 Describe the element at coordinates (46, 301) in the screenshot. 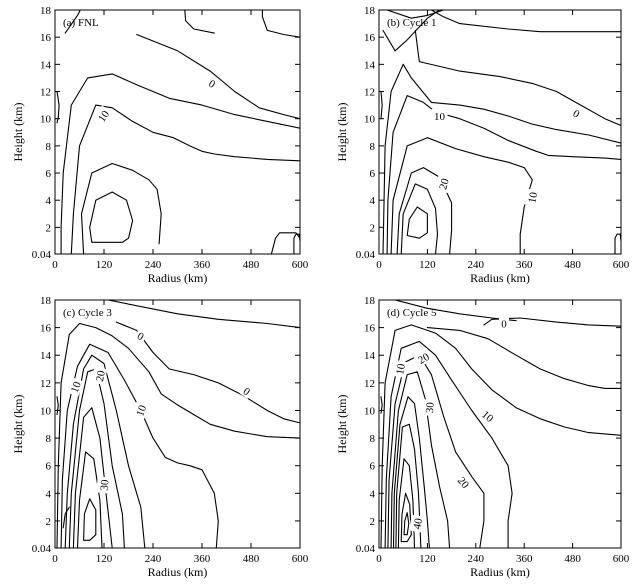

I see `y-tick-label: 18` at that location.